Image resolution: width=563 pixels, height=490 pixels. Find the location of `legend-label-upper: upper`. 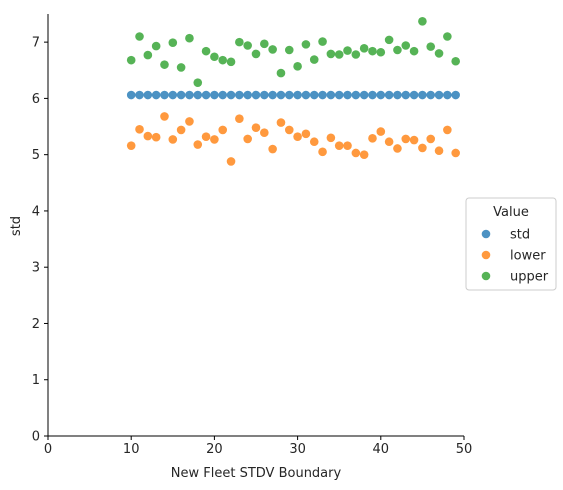

legend-label-upper: upper is located at coordinates (529, 277).